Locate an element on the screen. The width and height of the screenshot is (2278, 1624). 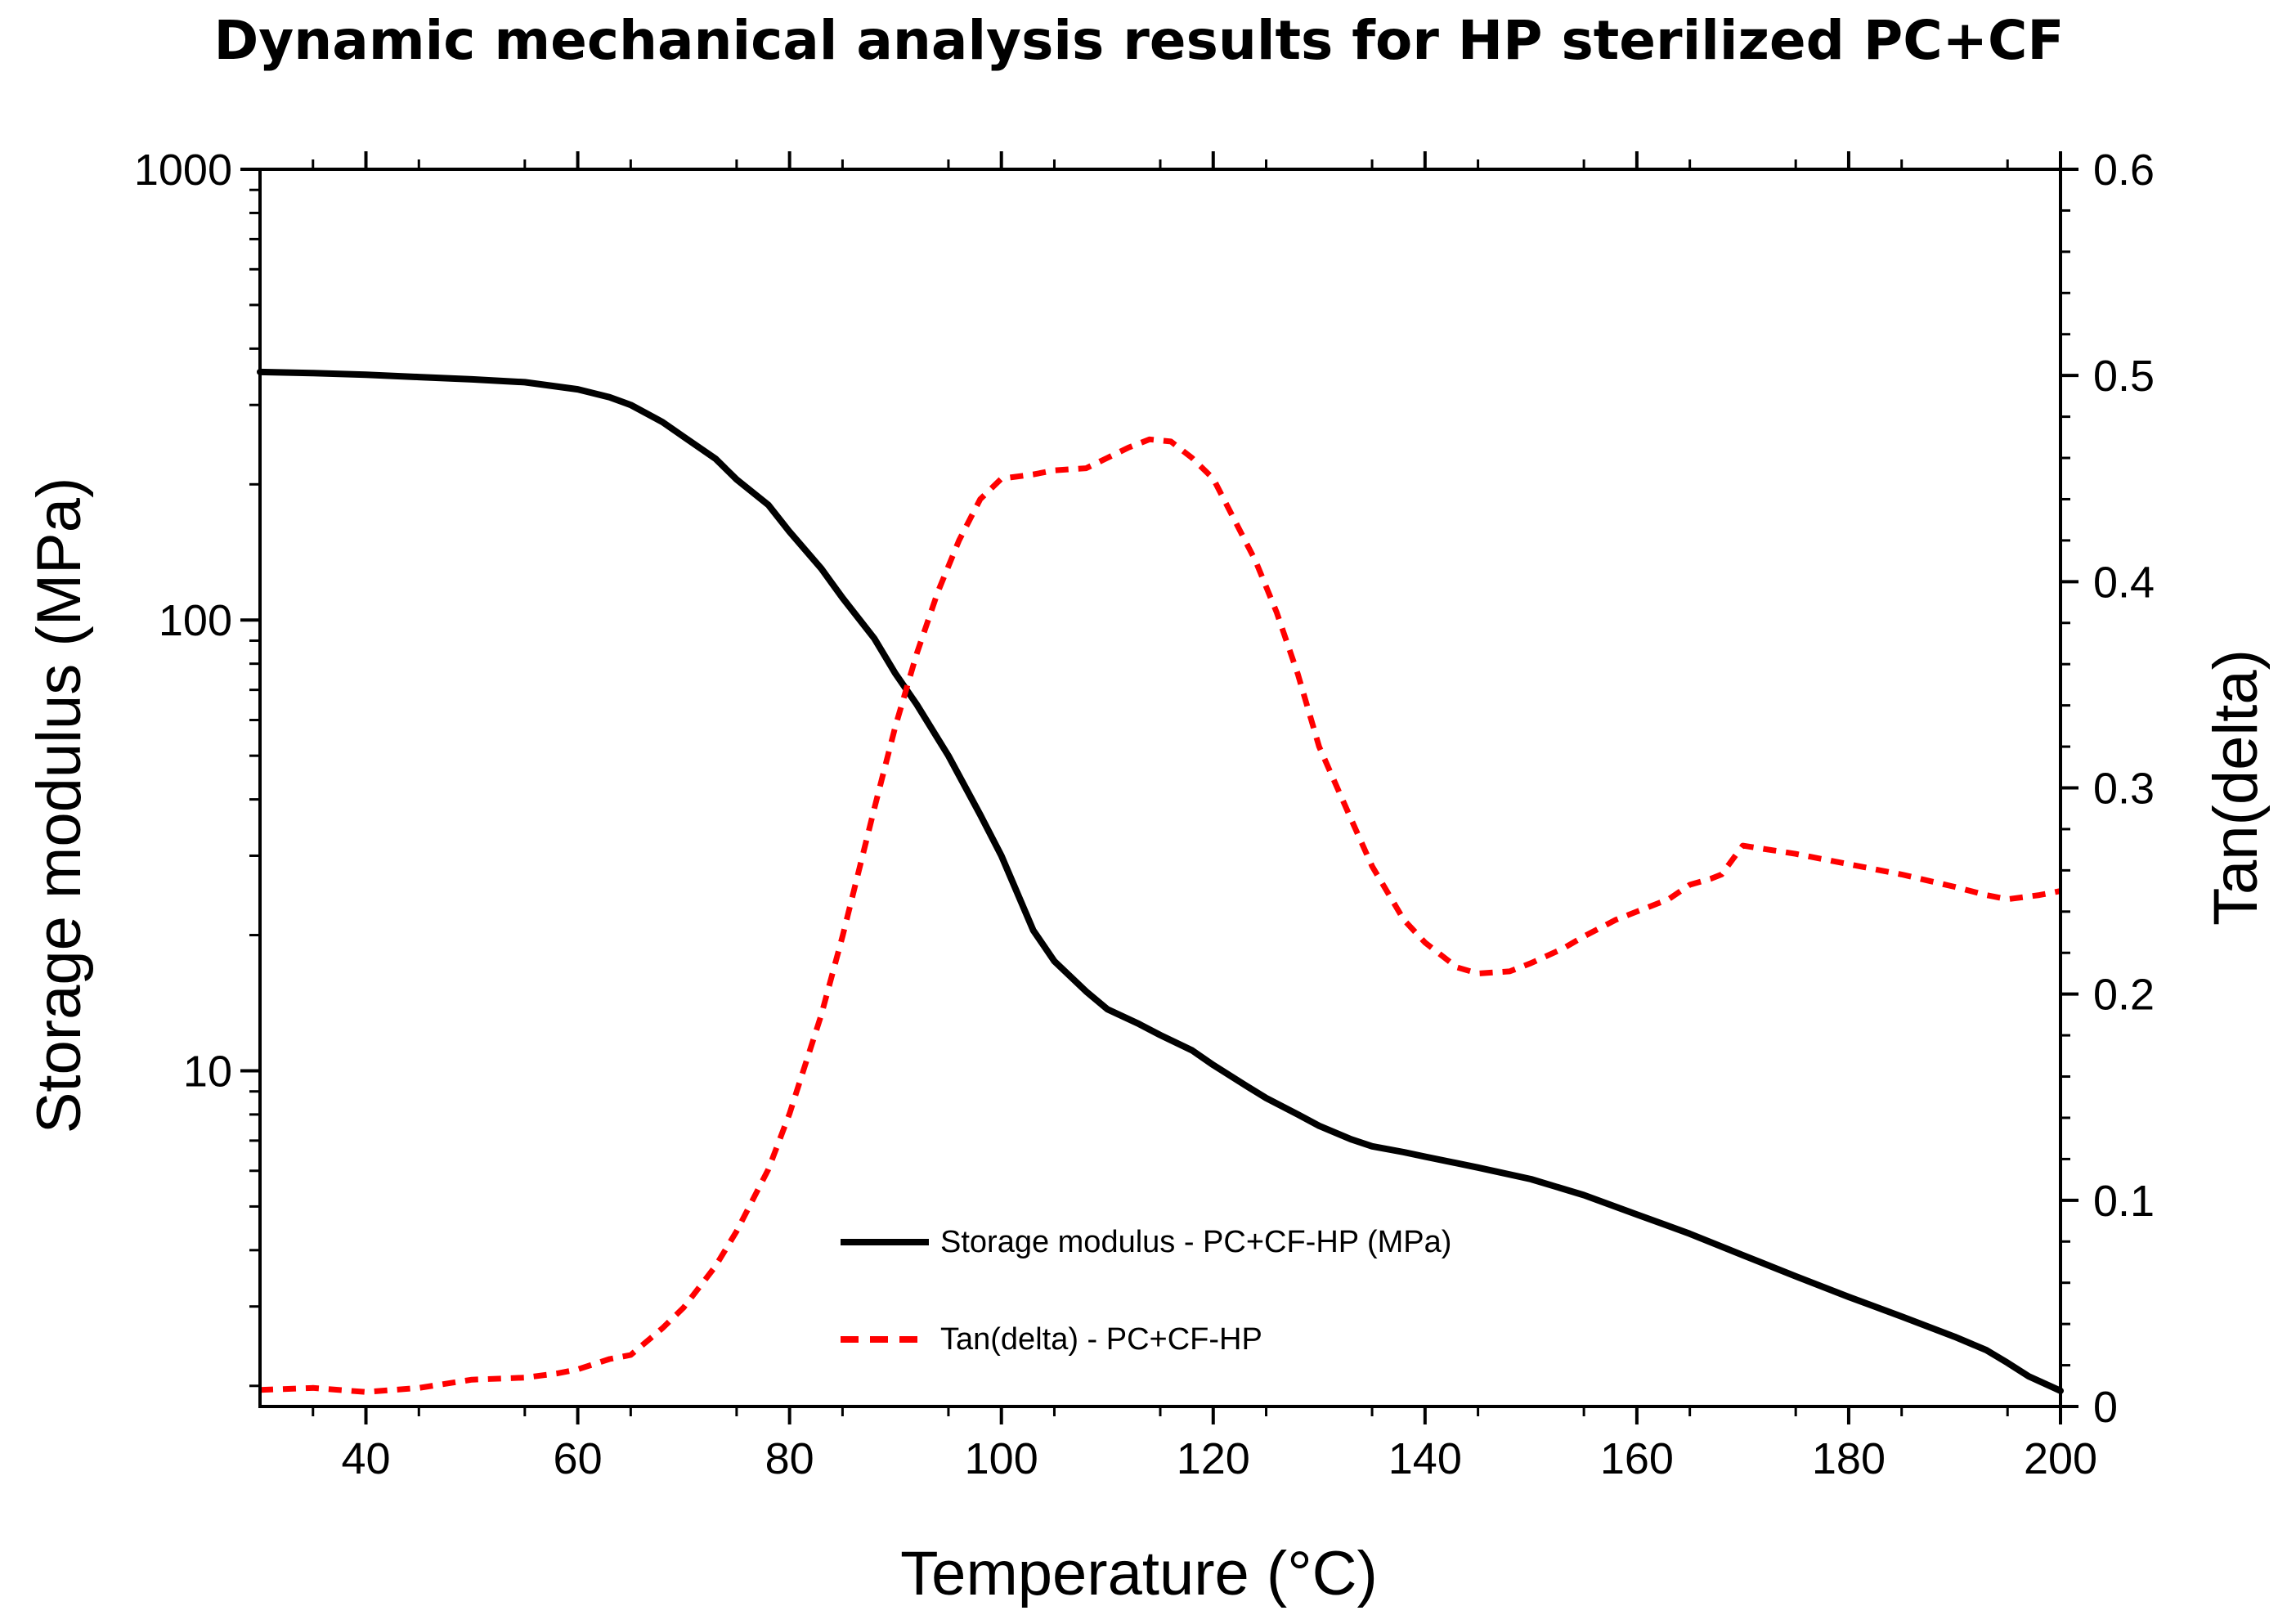
legend-label-storage-modulus: Storage modulus - PC+CF-HP (MPa) is located at coordinates (1195, 1242).